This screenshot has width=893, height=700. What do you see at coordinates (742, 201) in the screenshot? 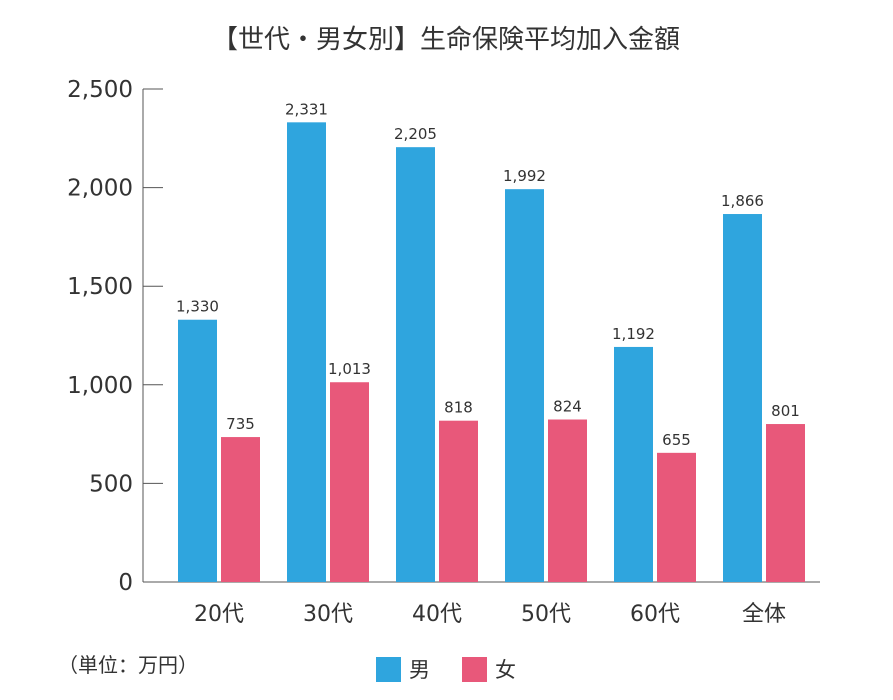
I see `data-label: 1,866` at bounding box center [742, 201].